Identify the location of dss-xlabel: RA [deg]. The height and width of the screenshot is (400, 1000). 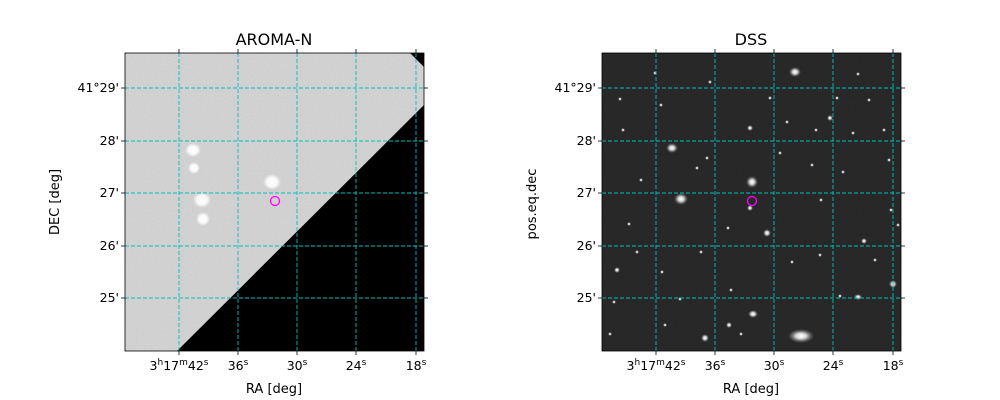
(751, 389).